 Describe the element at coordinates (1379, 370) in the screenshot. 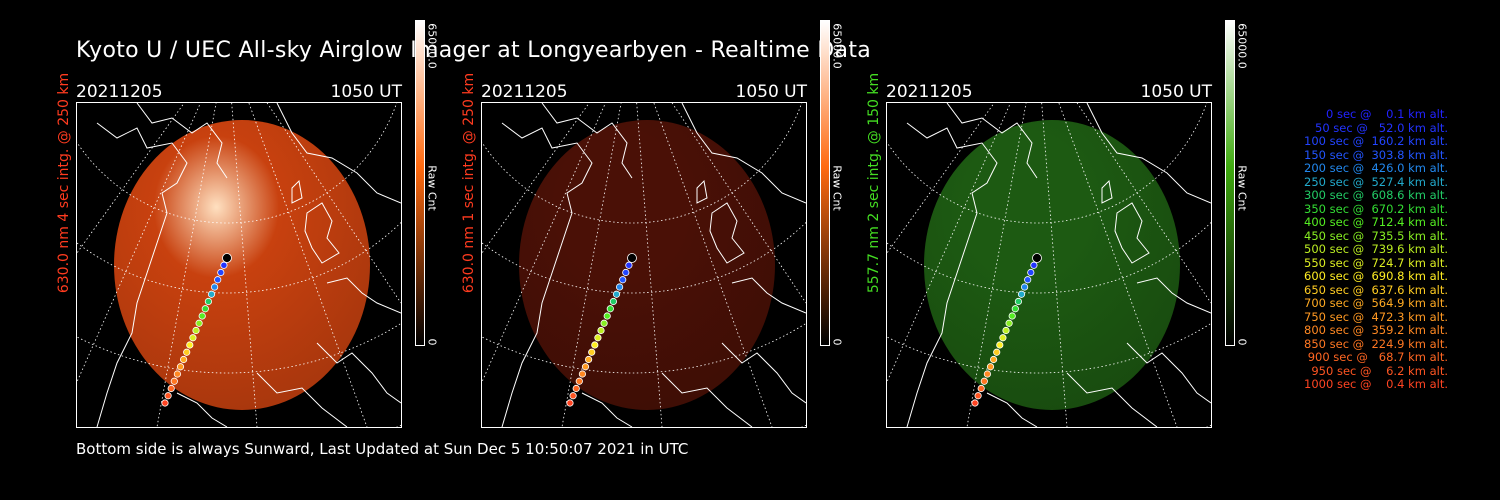

I see `legend-entry: 950 sec @ 6.2 km alt.` at that location.